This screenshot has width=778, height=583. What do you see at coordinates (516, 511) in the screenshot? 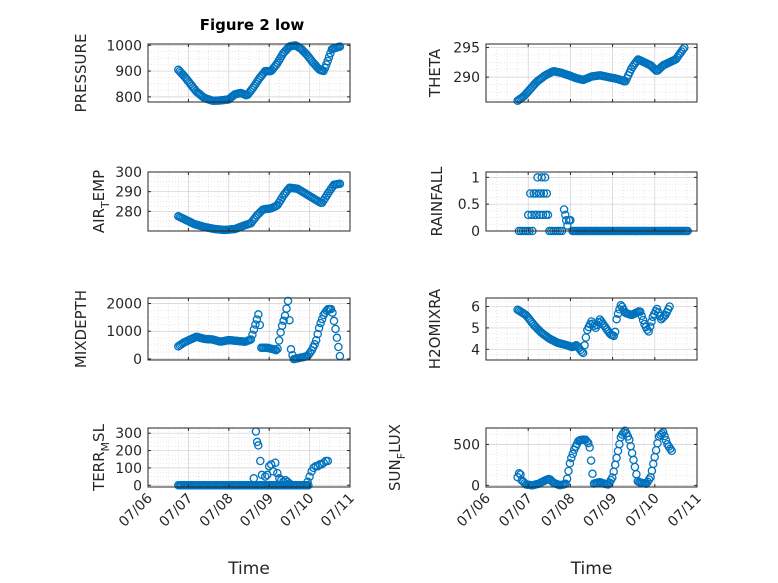
I see `x-tick-label: 07/07` at bounding box center [516, 511].